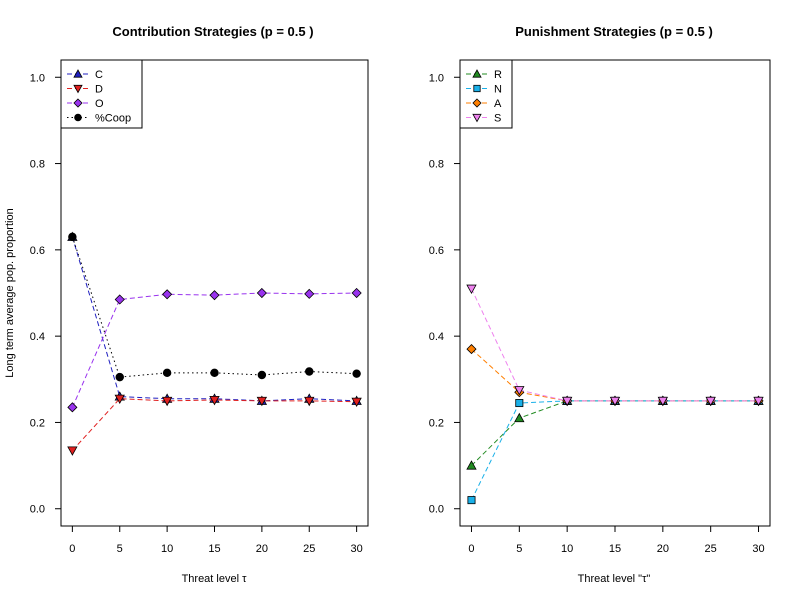 This screenshot has height=600, width=800. Describe the element at coordinates (497, 119) in the screenshot. I see `legend-label: S` at that location.